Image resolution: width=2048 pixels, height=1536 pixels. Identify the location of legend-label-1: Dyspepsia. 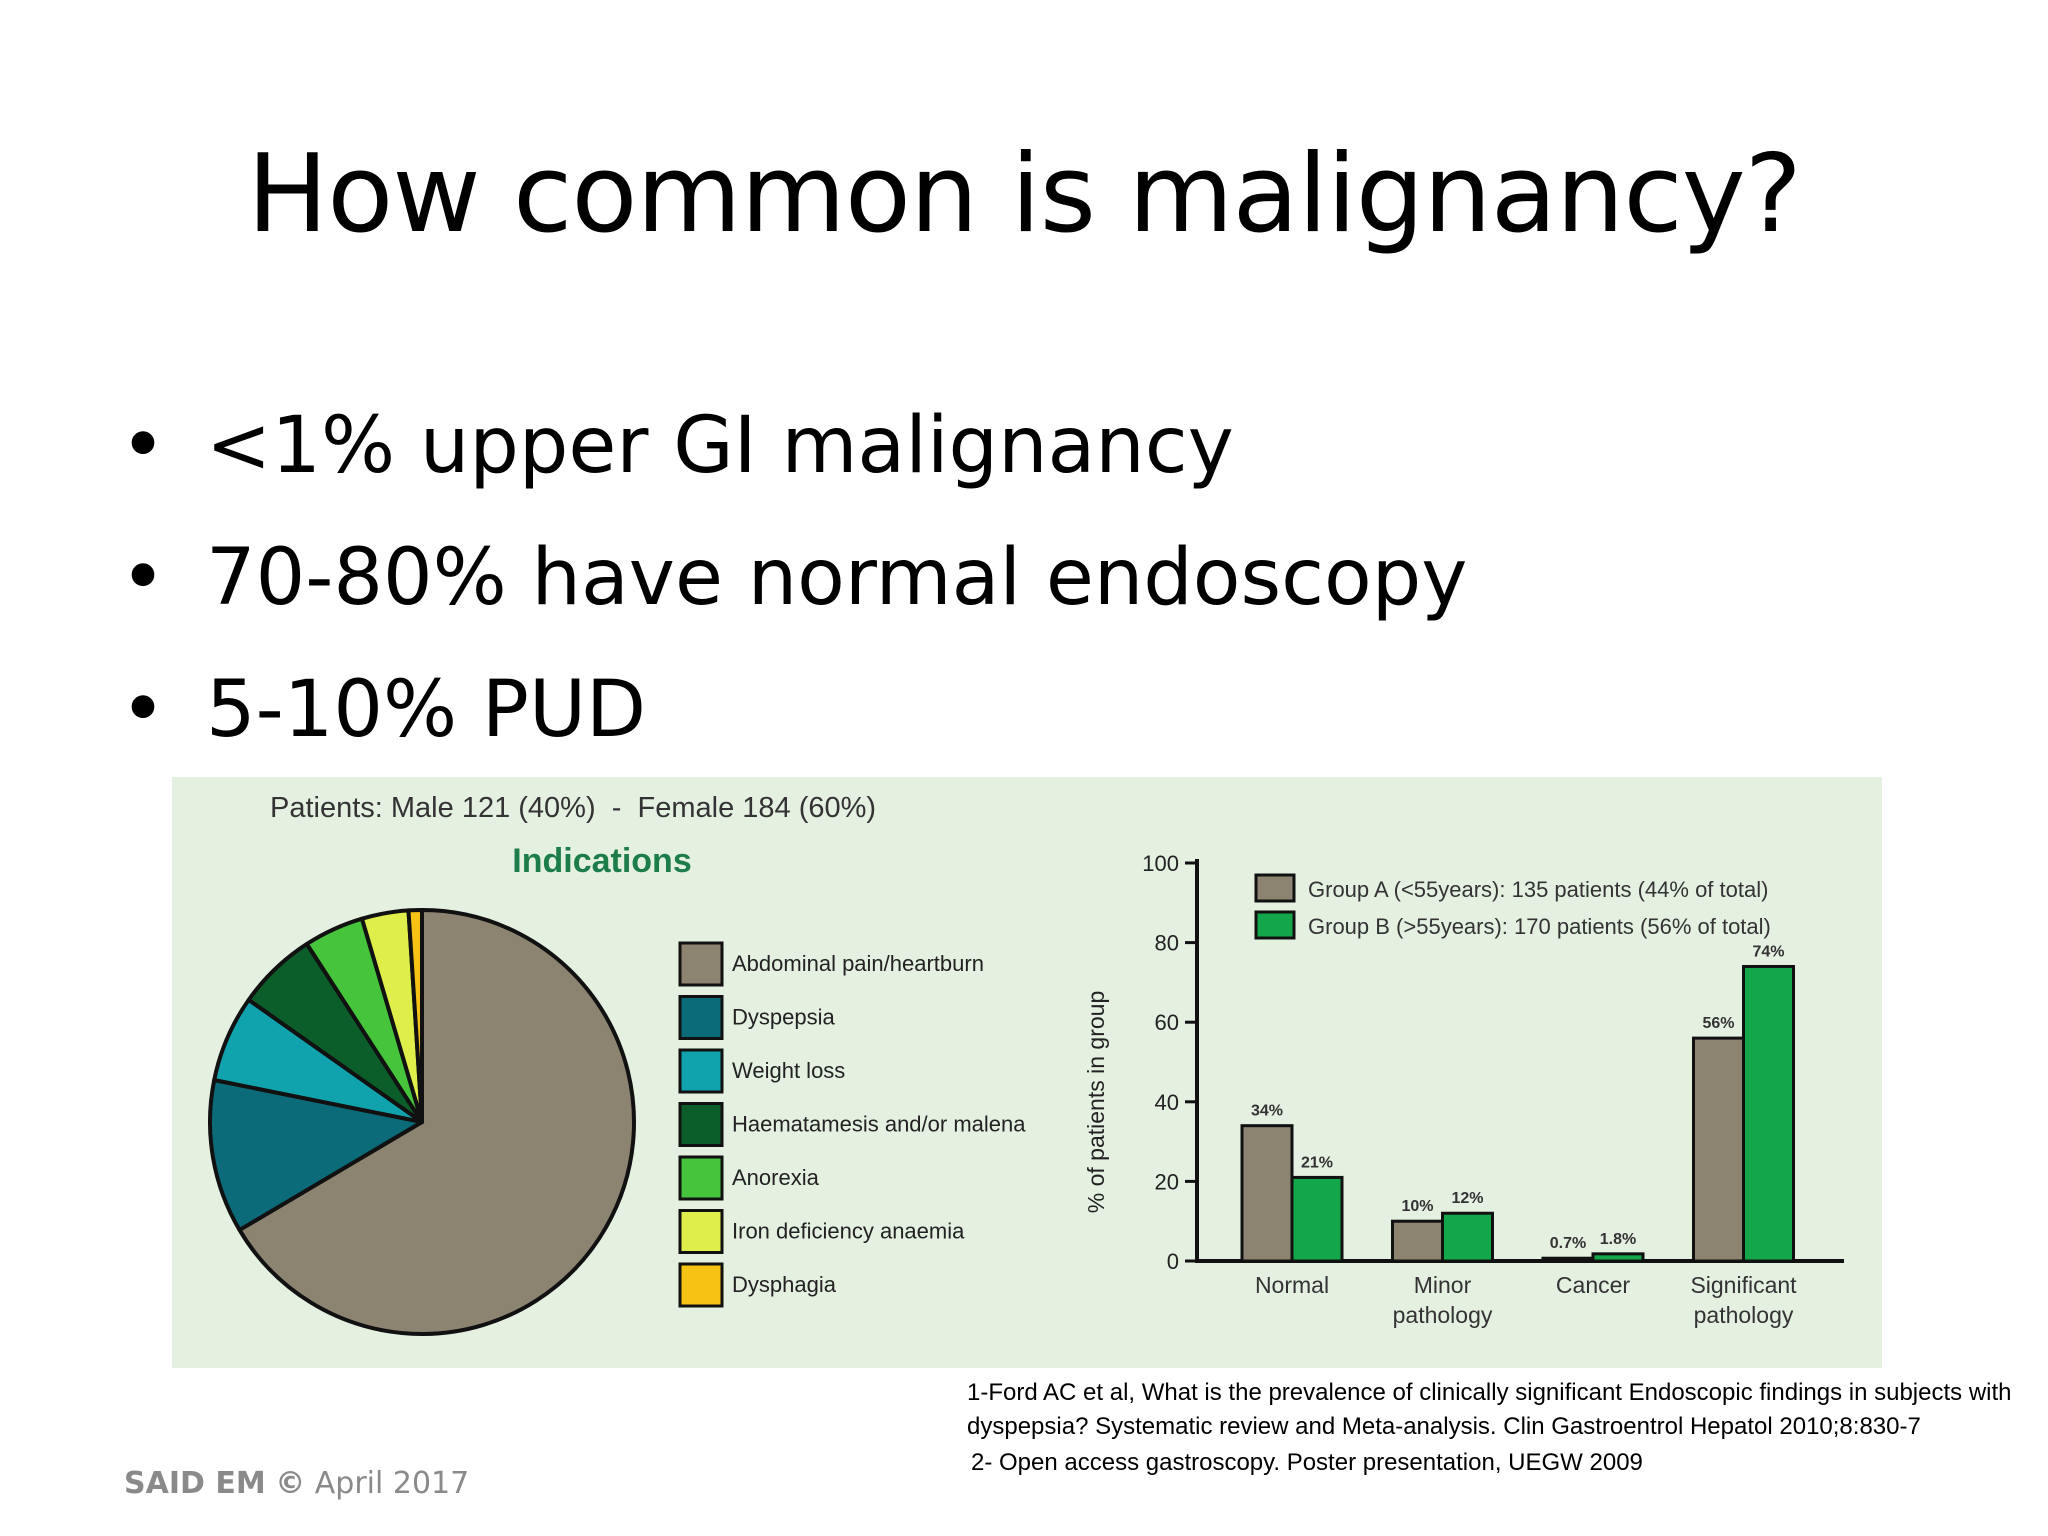
(783, 1017).